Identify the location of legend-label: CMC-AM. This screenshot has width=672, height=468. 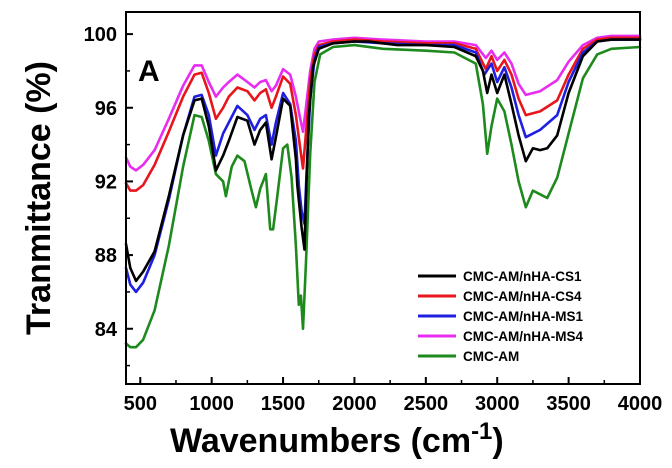
(491, 356).